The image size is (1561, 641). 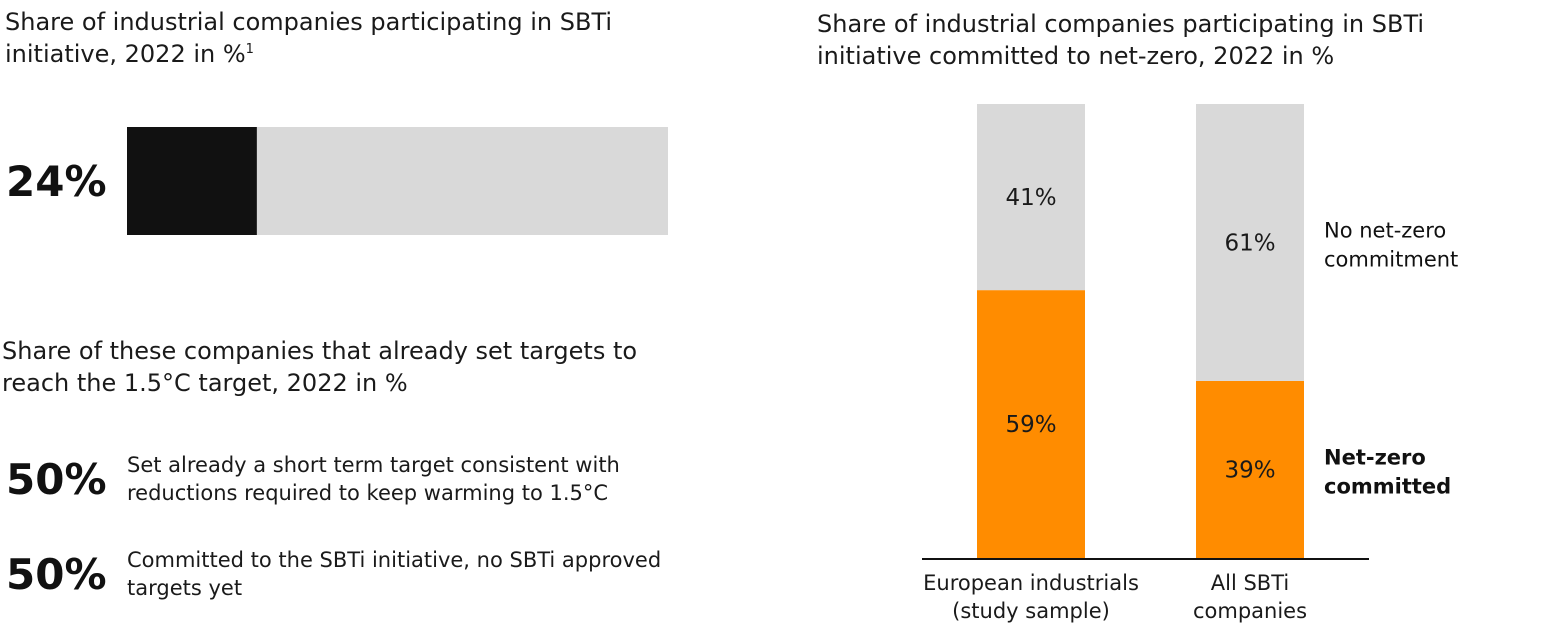 I want to click on data-label: 39%, so click(x=1249, y=470).